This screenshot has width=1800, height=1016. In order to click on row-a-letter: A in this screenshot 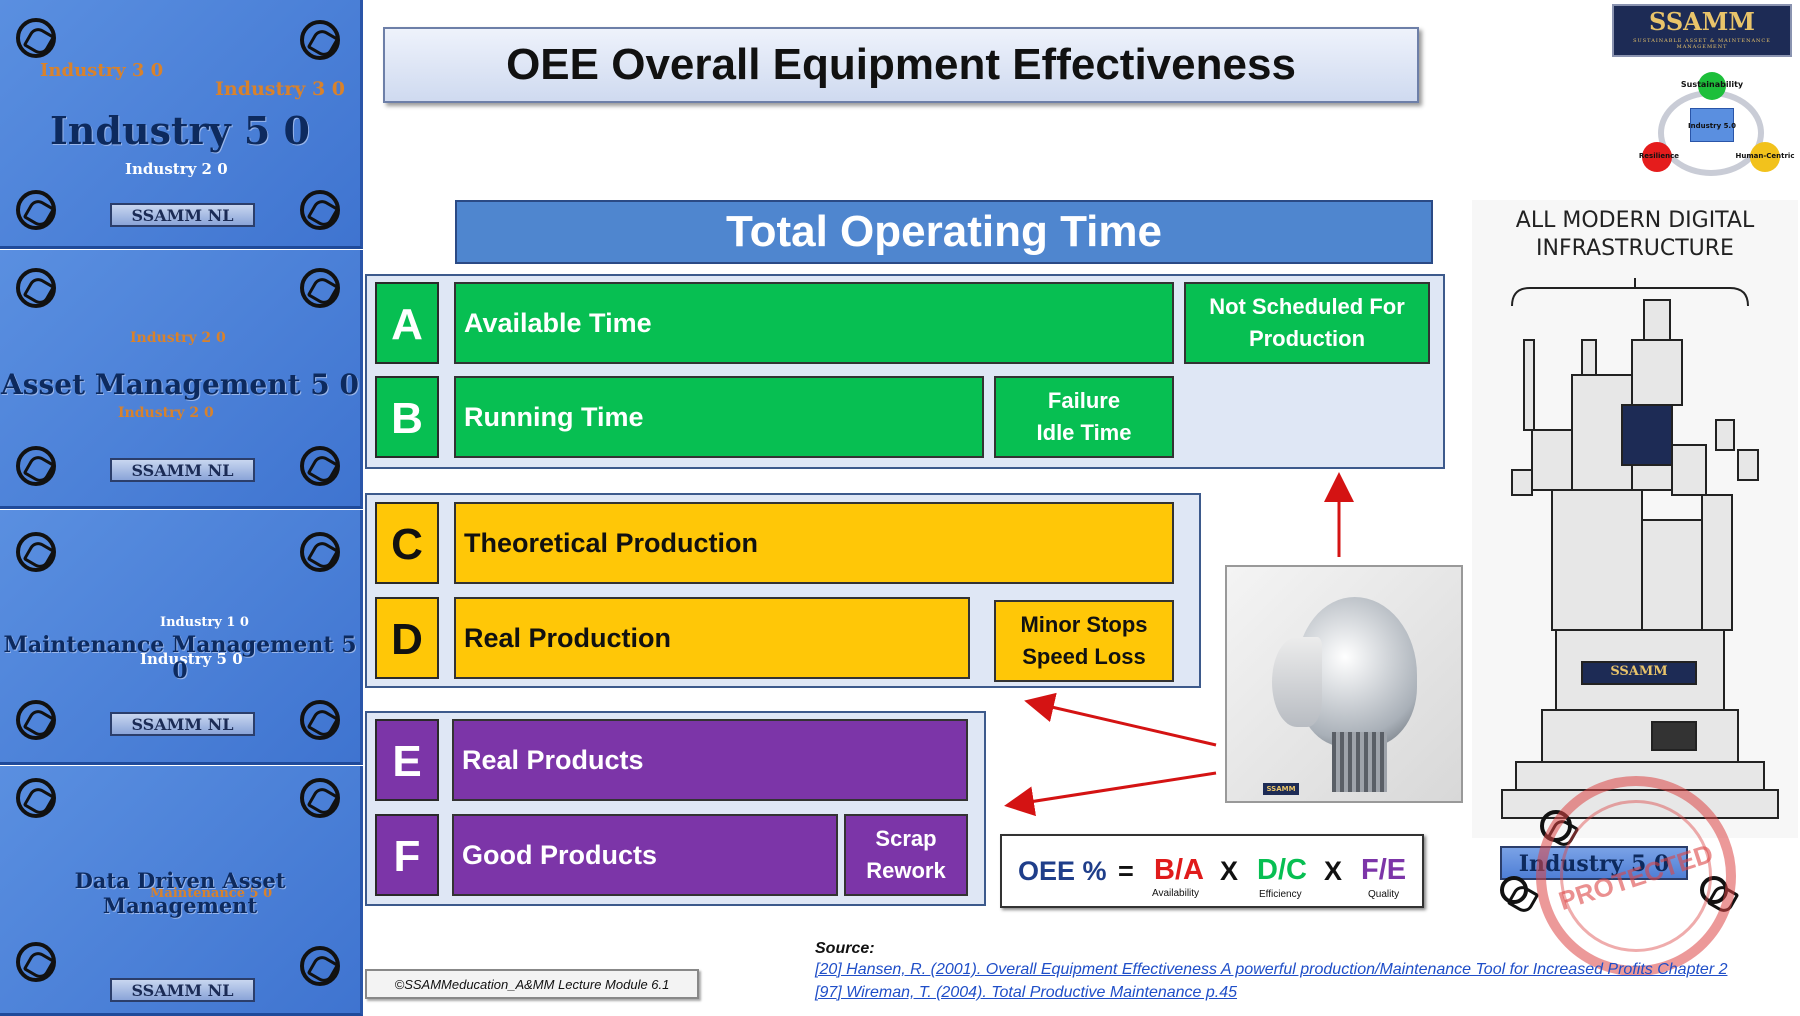, I will do `click(407, 323)`.